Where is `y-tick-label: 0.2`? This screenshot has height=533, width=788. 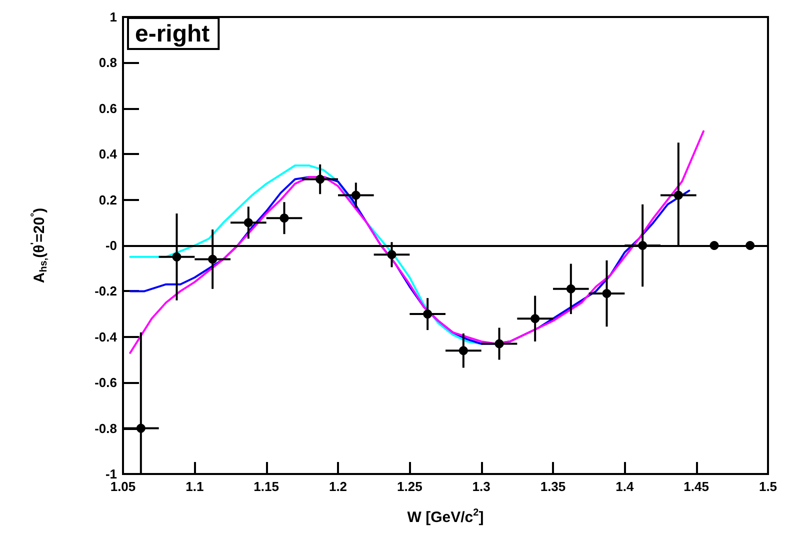 y-tick-label: 0.2 is located at coordinates (107, 200).